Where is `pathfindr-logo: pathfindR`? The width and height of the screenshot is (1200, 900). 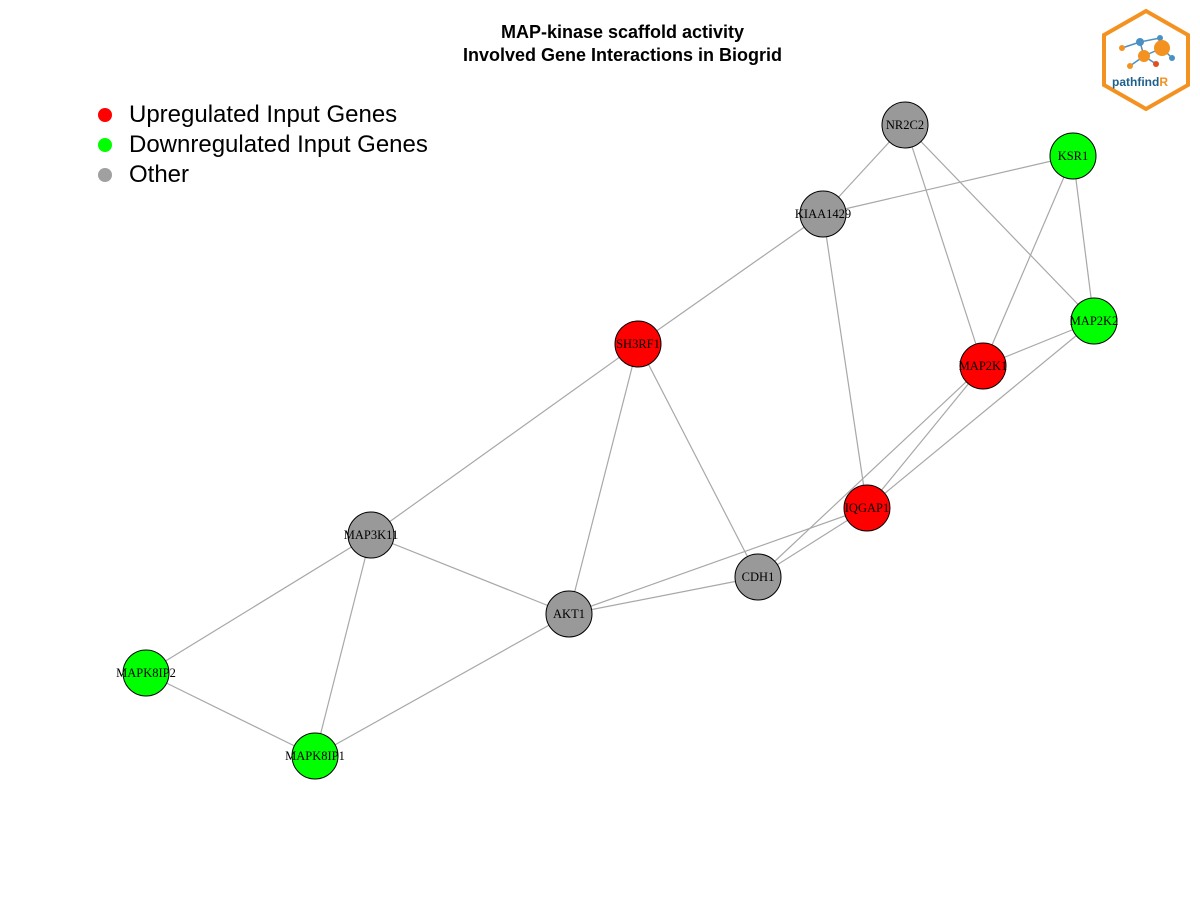 pathfindr-logo: pathfindR is located at coordinates (1146, 60).